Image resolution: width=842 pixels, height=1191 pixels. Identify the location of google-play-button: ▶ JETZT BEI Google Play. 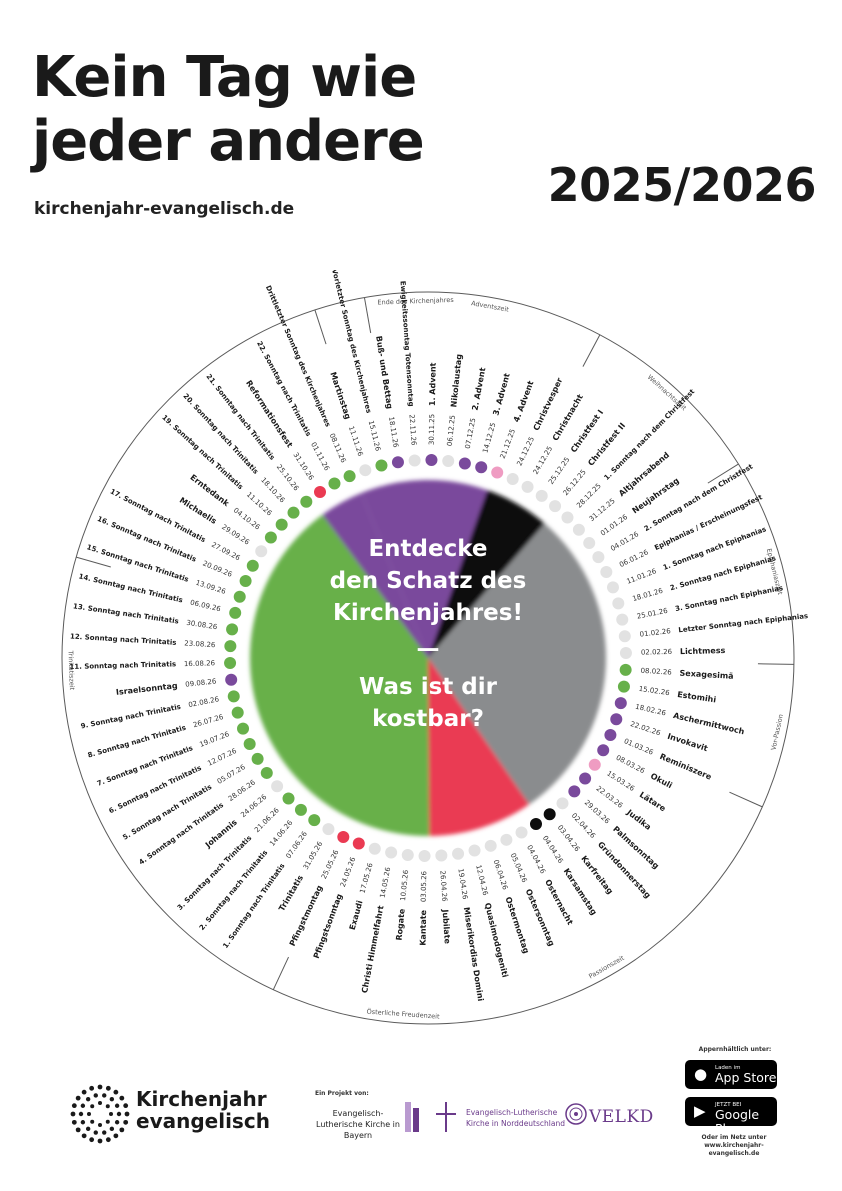
(731, 1116).